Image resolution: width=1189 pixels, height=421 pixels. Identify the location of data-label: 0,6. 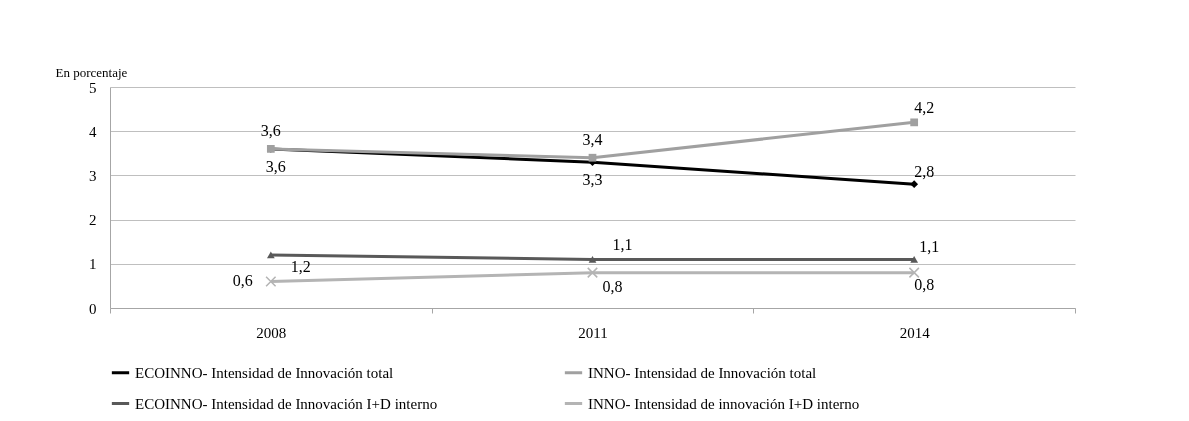
(242, 281).